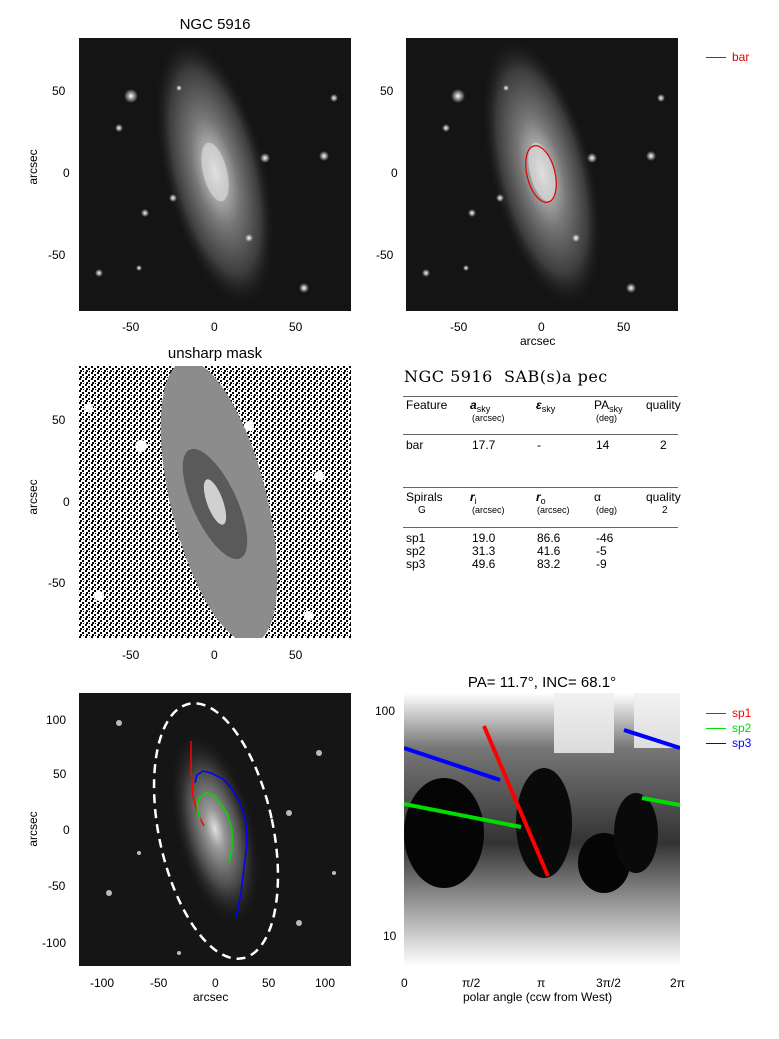  I want to click on sp1-legend-label: sp1, so click(742, 713).